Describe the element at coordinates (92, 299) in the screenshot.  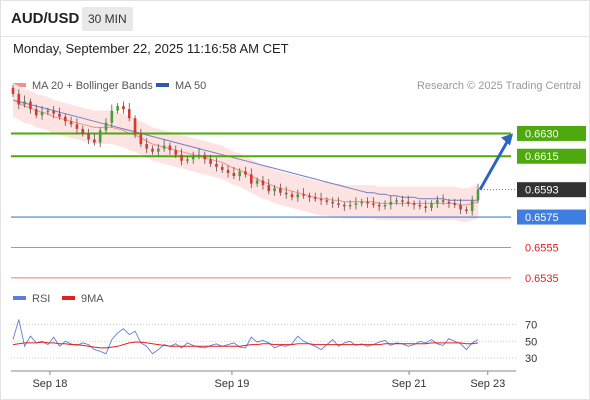
I see `legend-9ma-label: 9MA` at that location.